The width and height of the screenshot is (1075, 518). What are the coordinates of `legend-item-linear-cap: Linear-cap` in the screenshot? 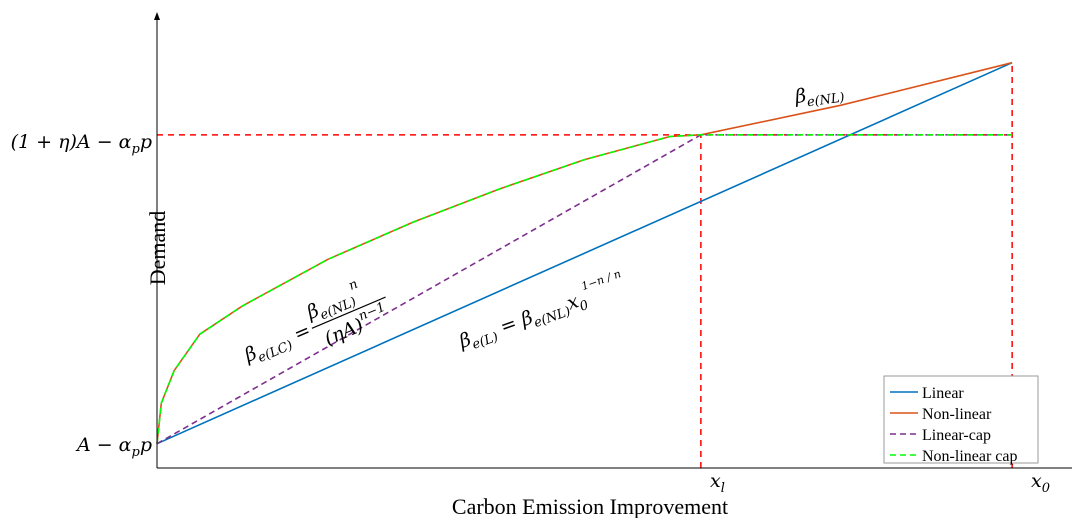 It's located at (940, 435).